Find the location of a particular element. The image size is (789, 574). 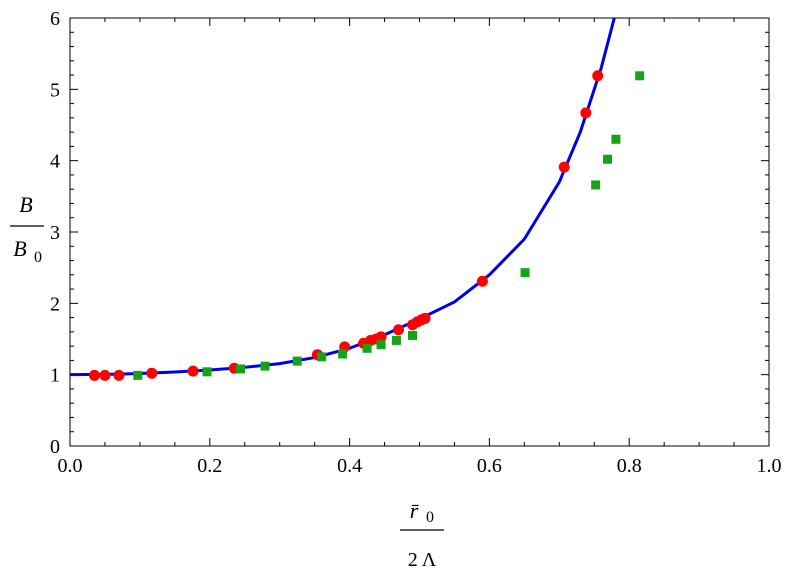

x-label-denominator: 2 Λ is located at coordinates (422, 559).